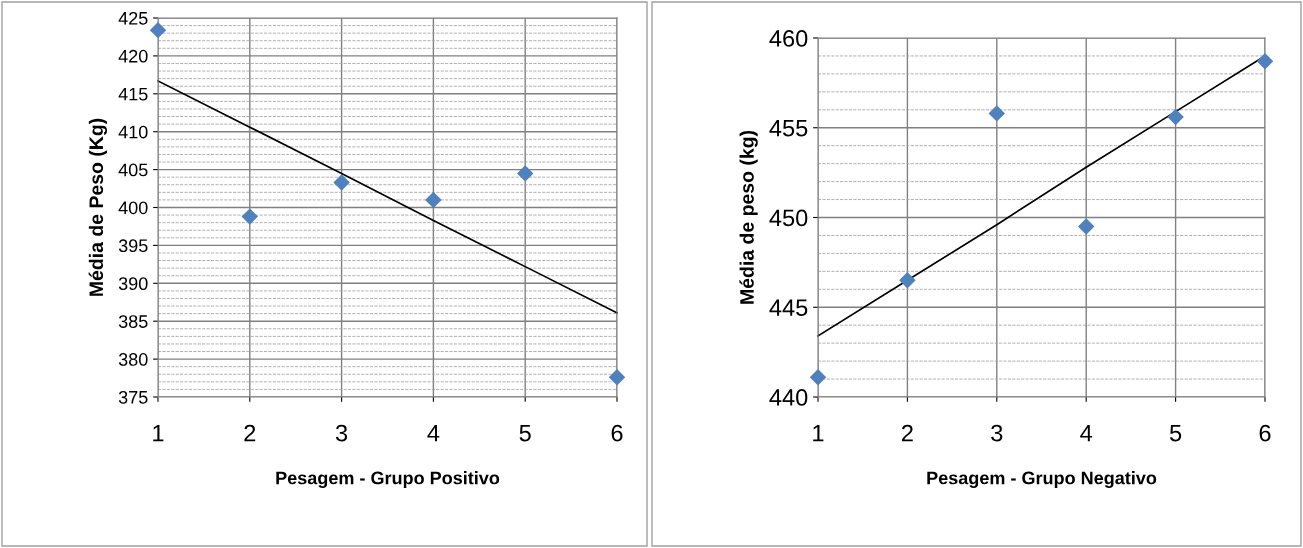 The height and width of the screenshot is (548, 1303). Describe the element at coordinates (133, 284) in the screenshot. I see `y-tick-label: 390` at that location.